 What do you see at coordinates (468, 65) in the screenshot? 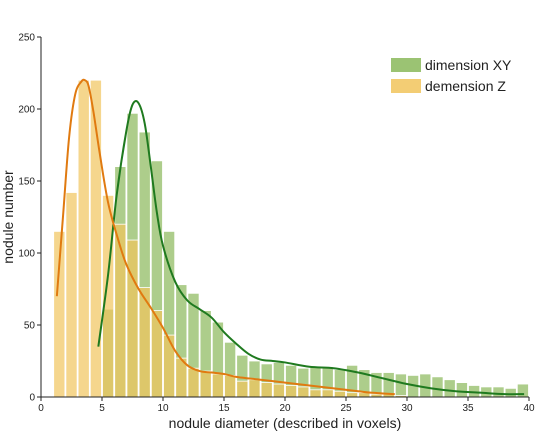
I see `legend-label: dimension XY` at bounding box center [468, 65].